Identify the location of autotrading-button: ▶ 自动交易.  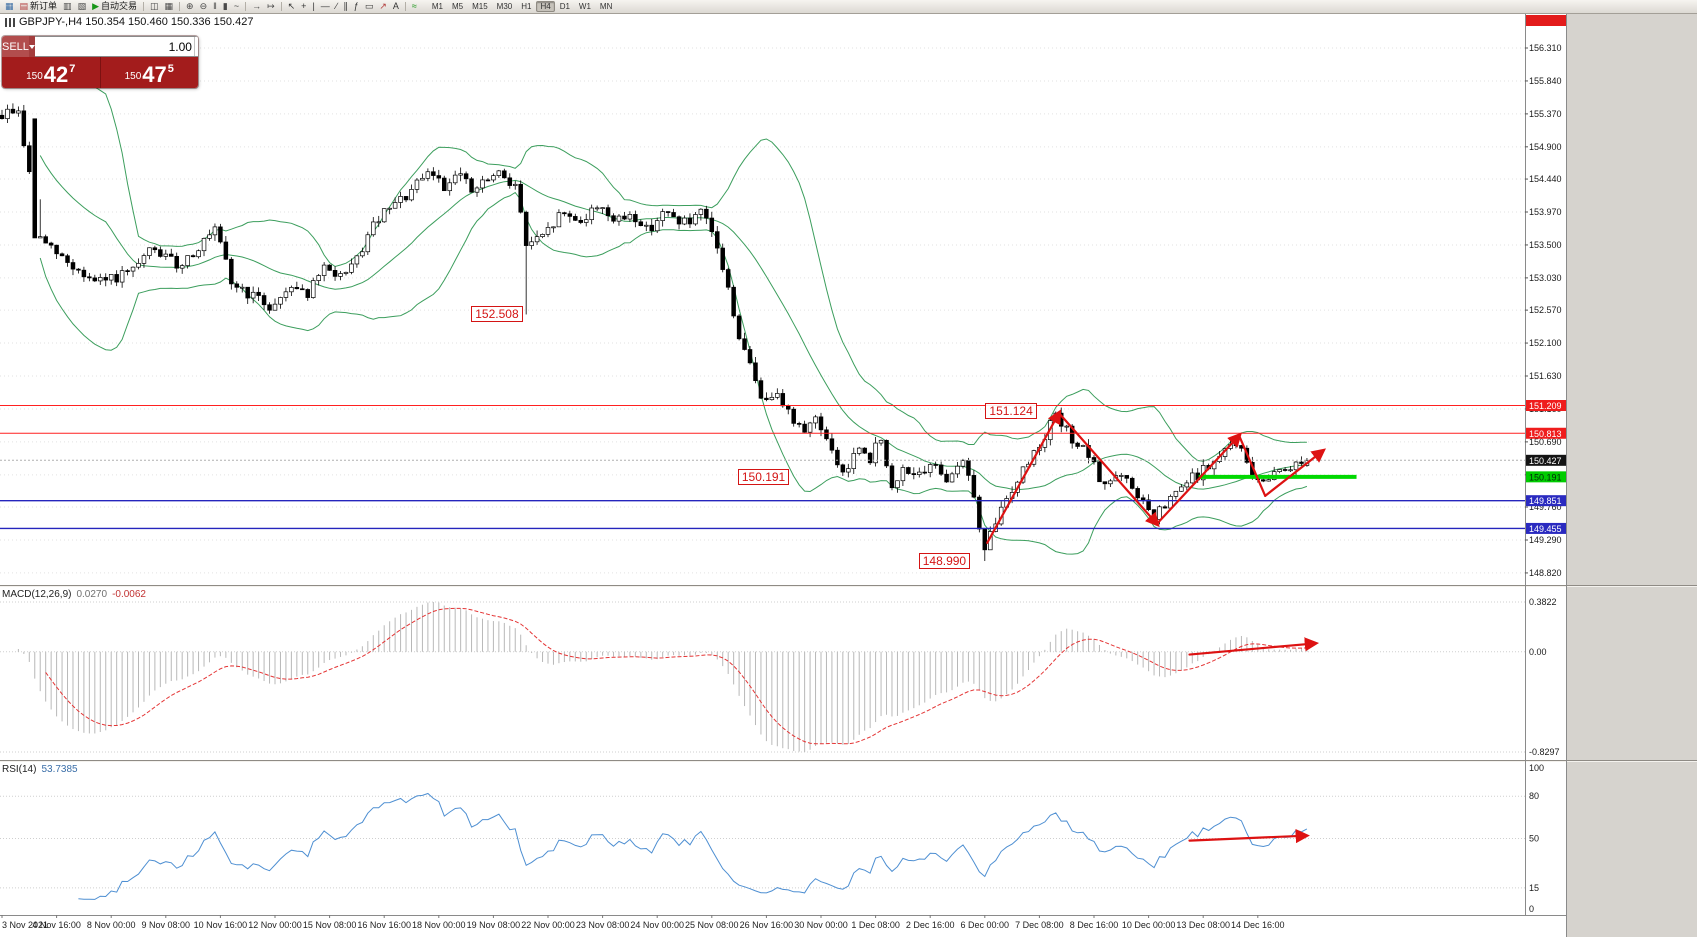
(114, 7).